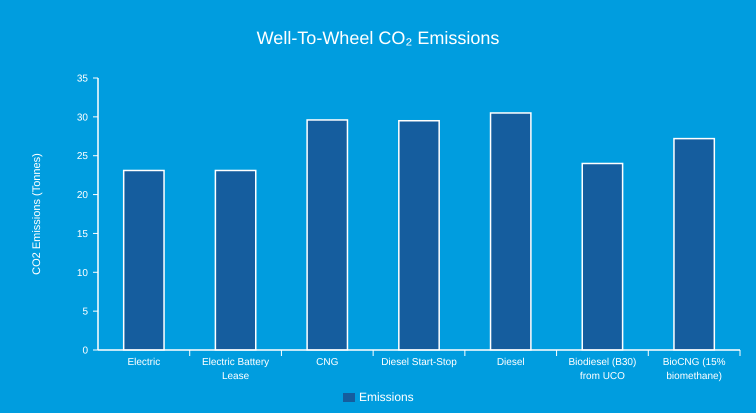  What do you see at coordinates (82, 273) in the screenshot?
I see `y-tick-label: 10` at bounding box center [82, 273].